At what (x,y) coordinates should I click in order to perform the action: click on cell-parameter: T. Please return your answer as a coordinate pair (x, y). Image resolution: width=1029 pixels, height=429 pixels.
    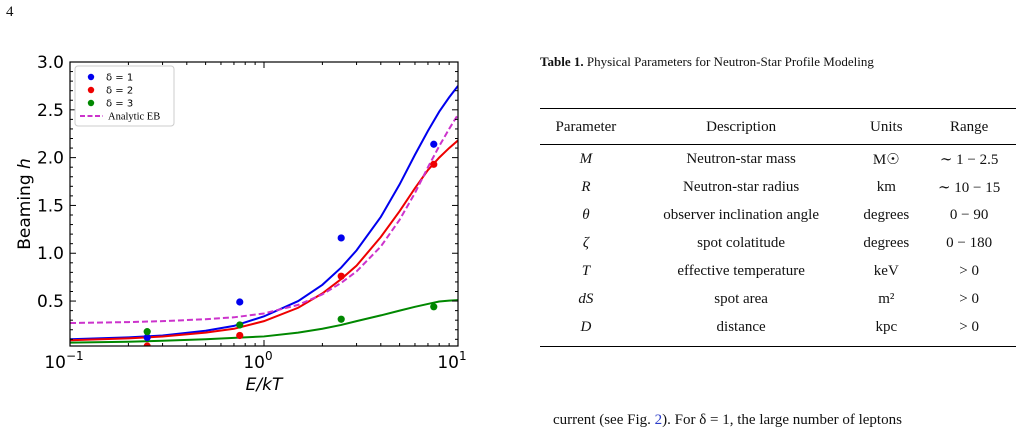
    Looking at the image, I should click on (586, 270).